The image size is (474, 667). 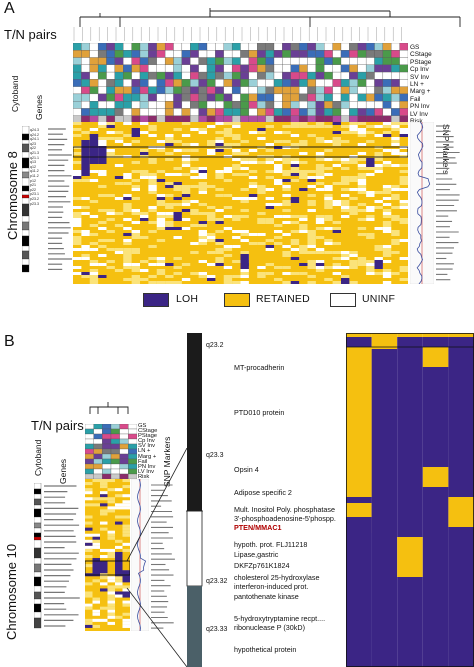 What do you see at coordinates (266, 596) in the screenshot?
I see `zoom-gene-label: pantothenate kinase` at bounding box center [266, 596].